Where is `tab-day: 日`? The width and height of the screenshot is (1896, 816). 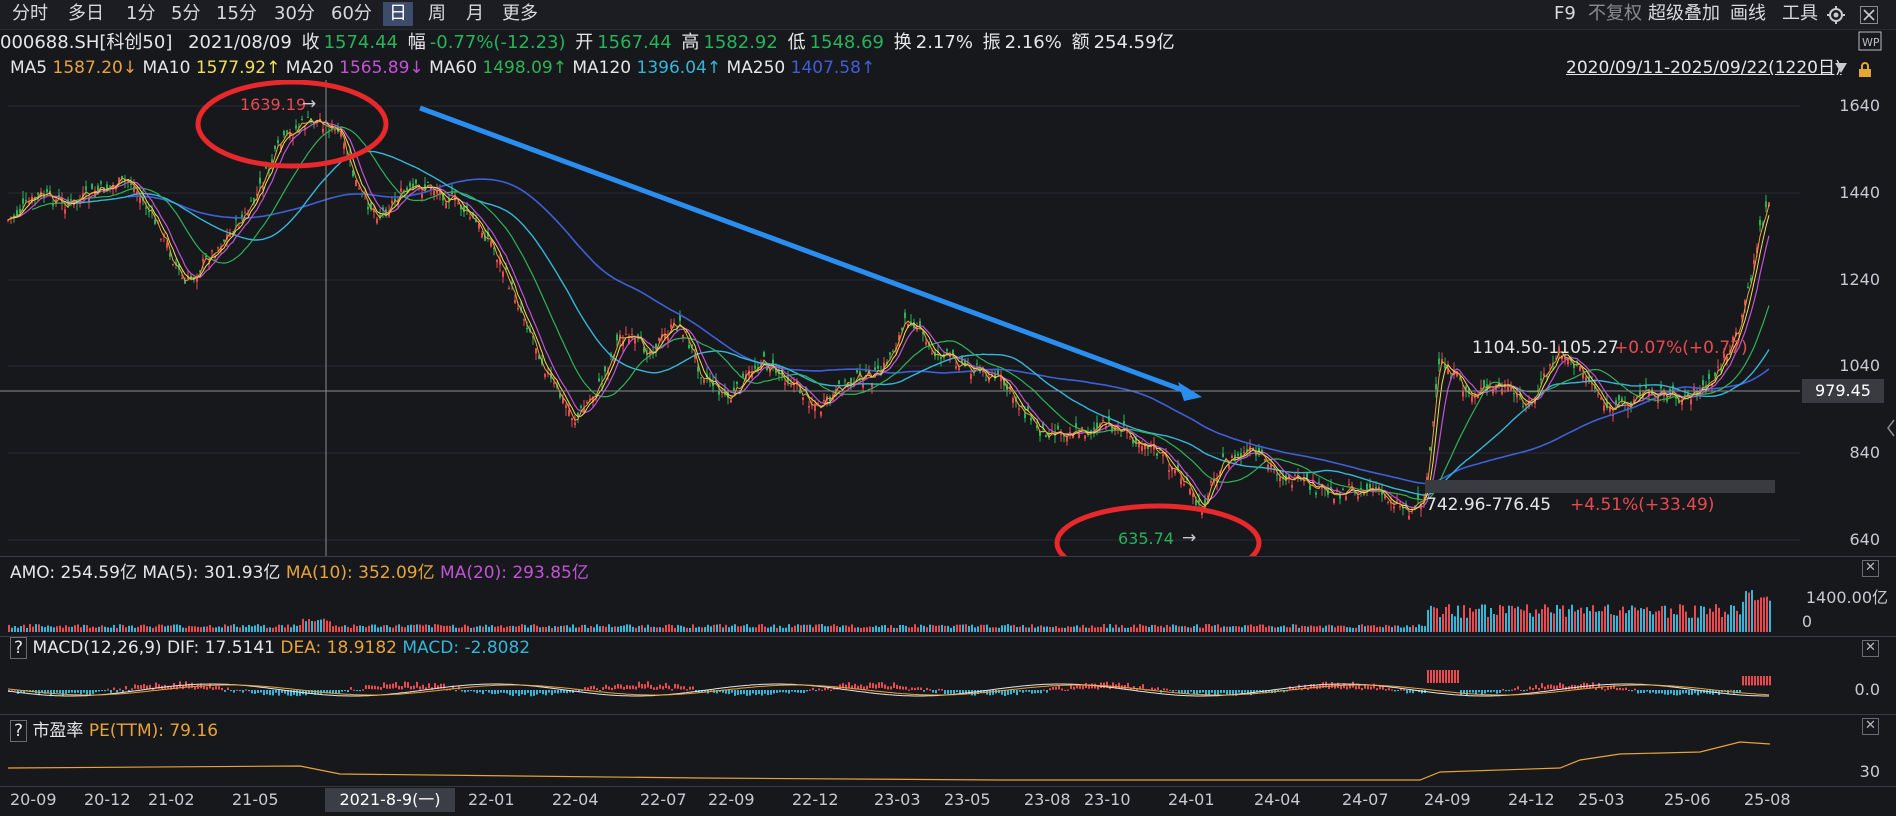 tab-day: 日 is located at coordinates (398, 14).